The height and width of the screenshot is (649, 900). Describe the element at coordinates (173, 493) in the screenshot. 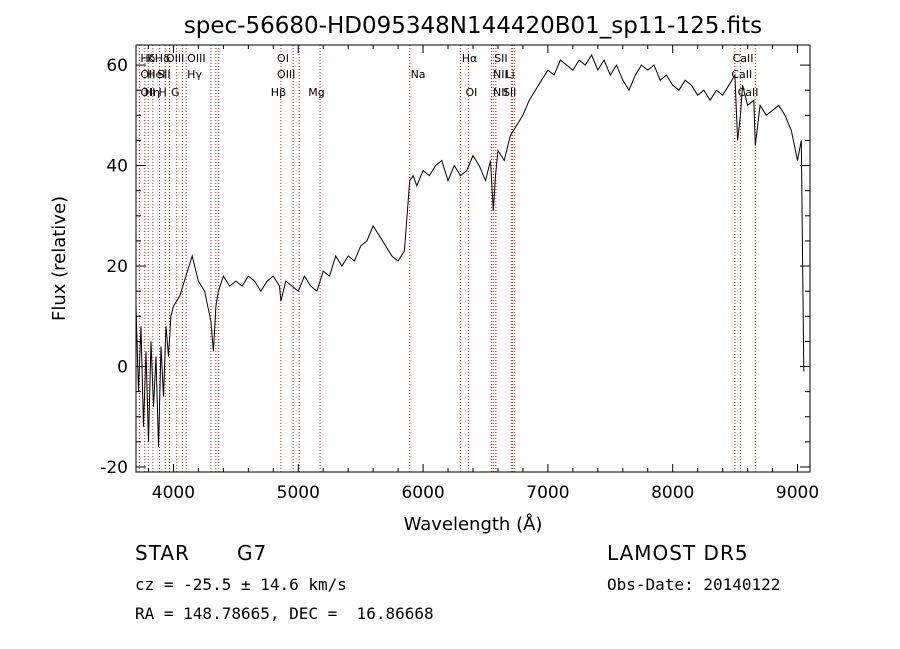

I see `x-tick-label: 4000` at that location.